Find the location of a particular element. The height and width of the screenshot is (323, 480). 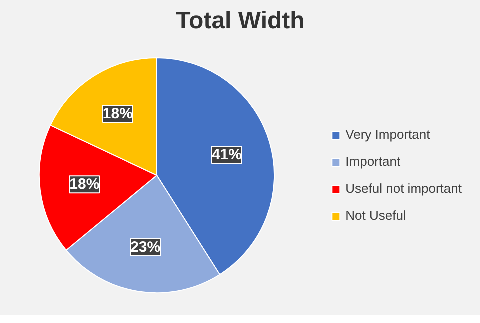

chart-title: Total Width is located at coordinates (240, 21).